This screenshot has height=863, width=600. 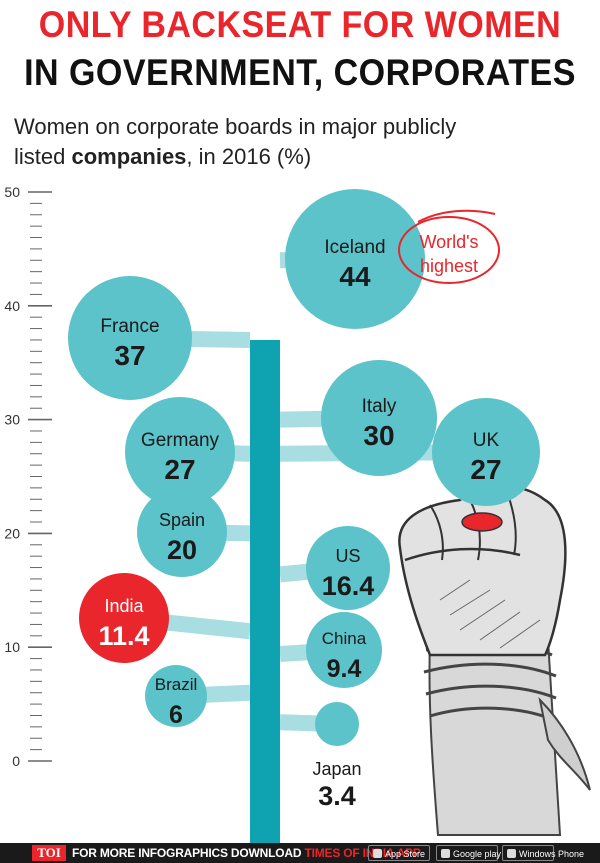 I want to click on worlds-highest-annotation: World's highest, so click(x=449, y=246).